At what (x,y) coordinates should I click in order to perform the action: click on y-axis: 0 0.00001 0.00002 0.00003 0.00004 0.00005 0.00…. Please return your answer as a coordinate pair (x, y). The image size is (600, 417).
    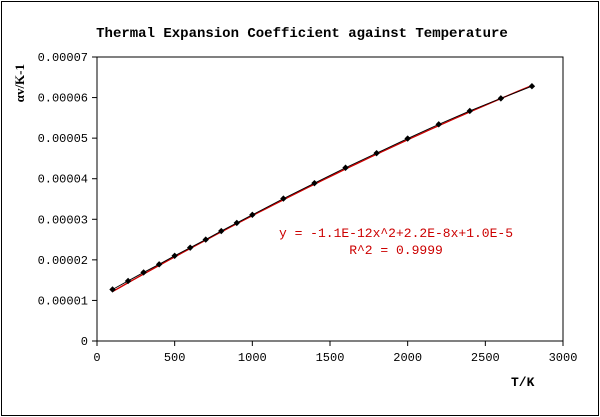
    Looking at the image, I should click on (67, 200).